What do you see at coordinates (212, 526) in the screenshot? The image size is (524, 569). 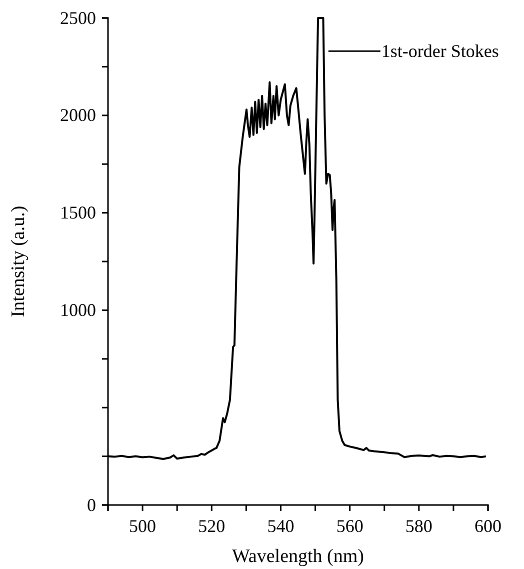 I see `x-tick-label: 520` at bounding box center [212, 526].